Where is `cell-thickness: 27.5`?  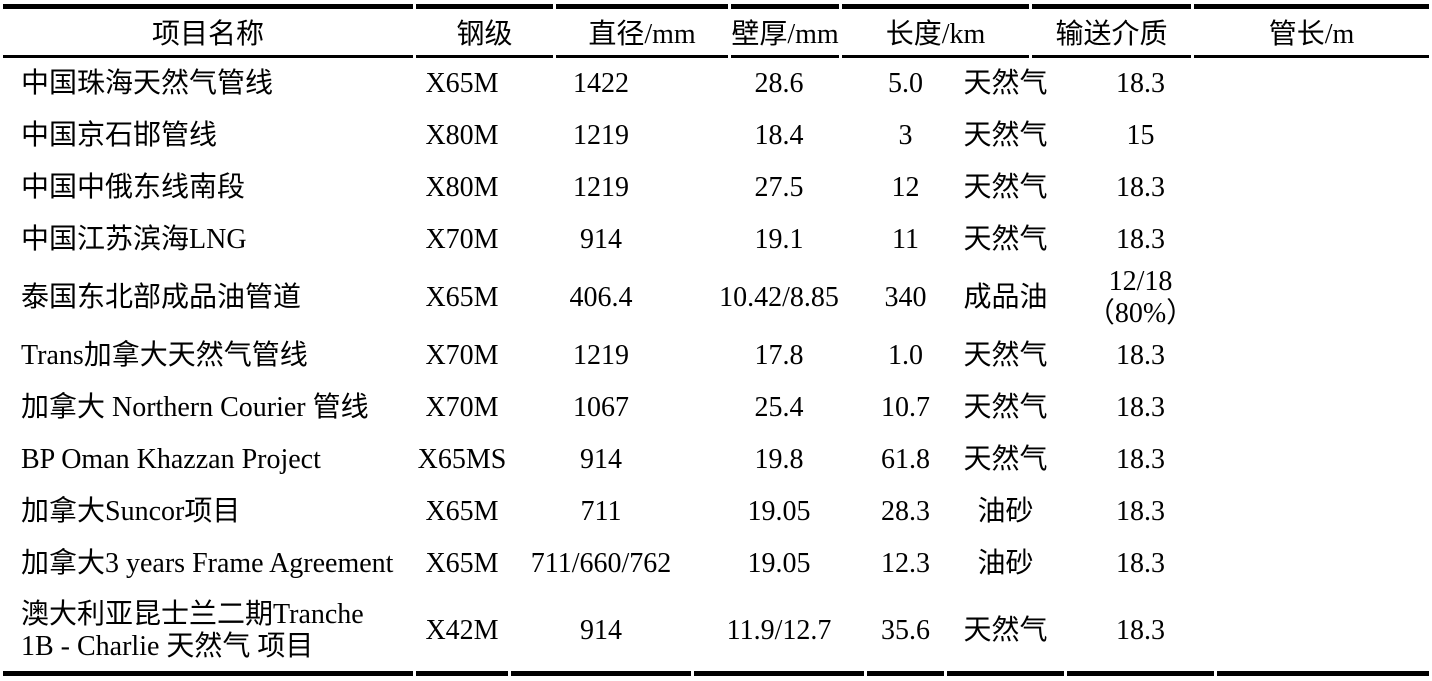 cell-thickness: 27.5 is located at coordinates (779, 187).